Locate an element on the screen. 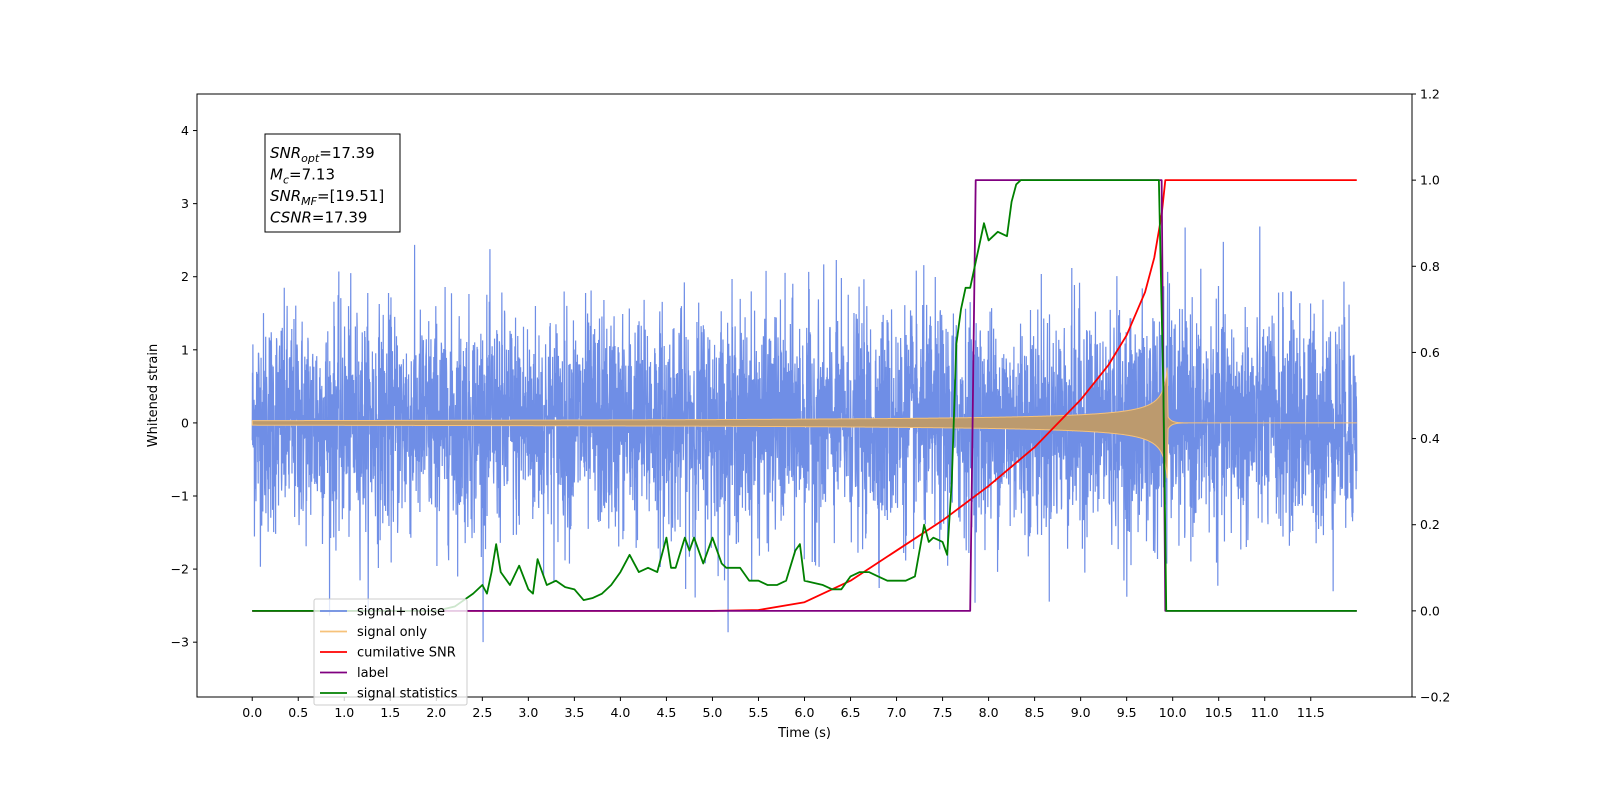 The width and height of the screenshot is (1600, 800). legend-entry: cumilative SNR is located at coordinates (406, 653).